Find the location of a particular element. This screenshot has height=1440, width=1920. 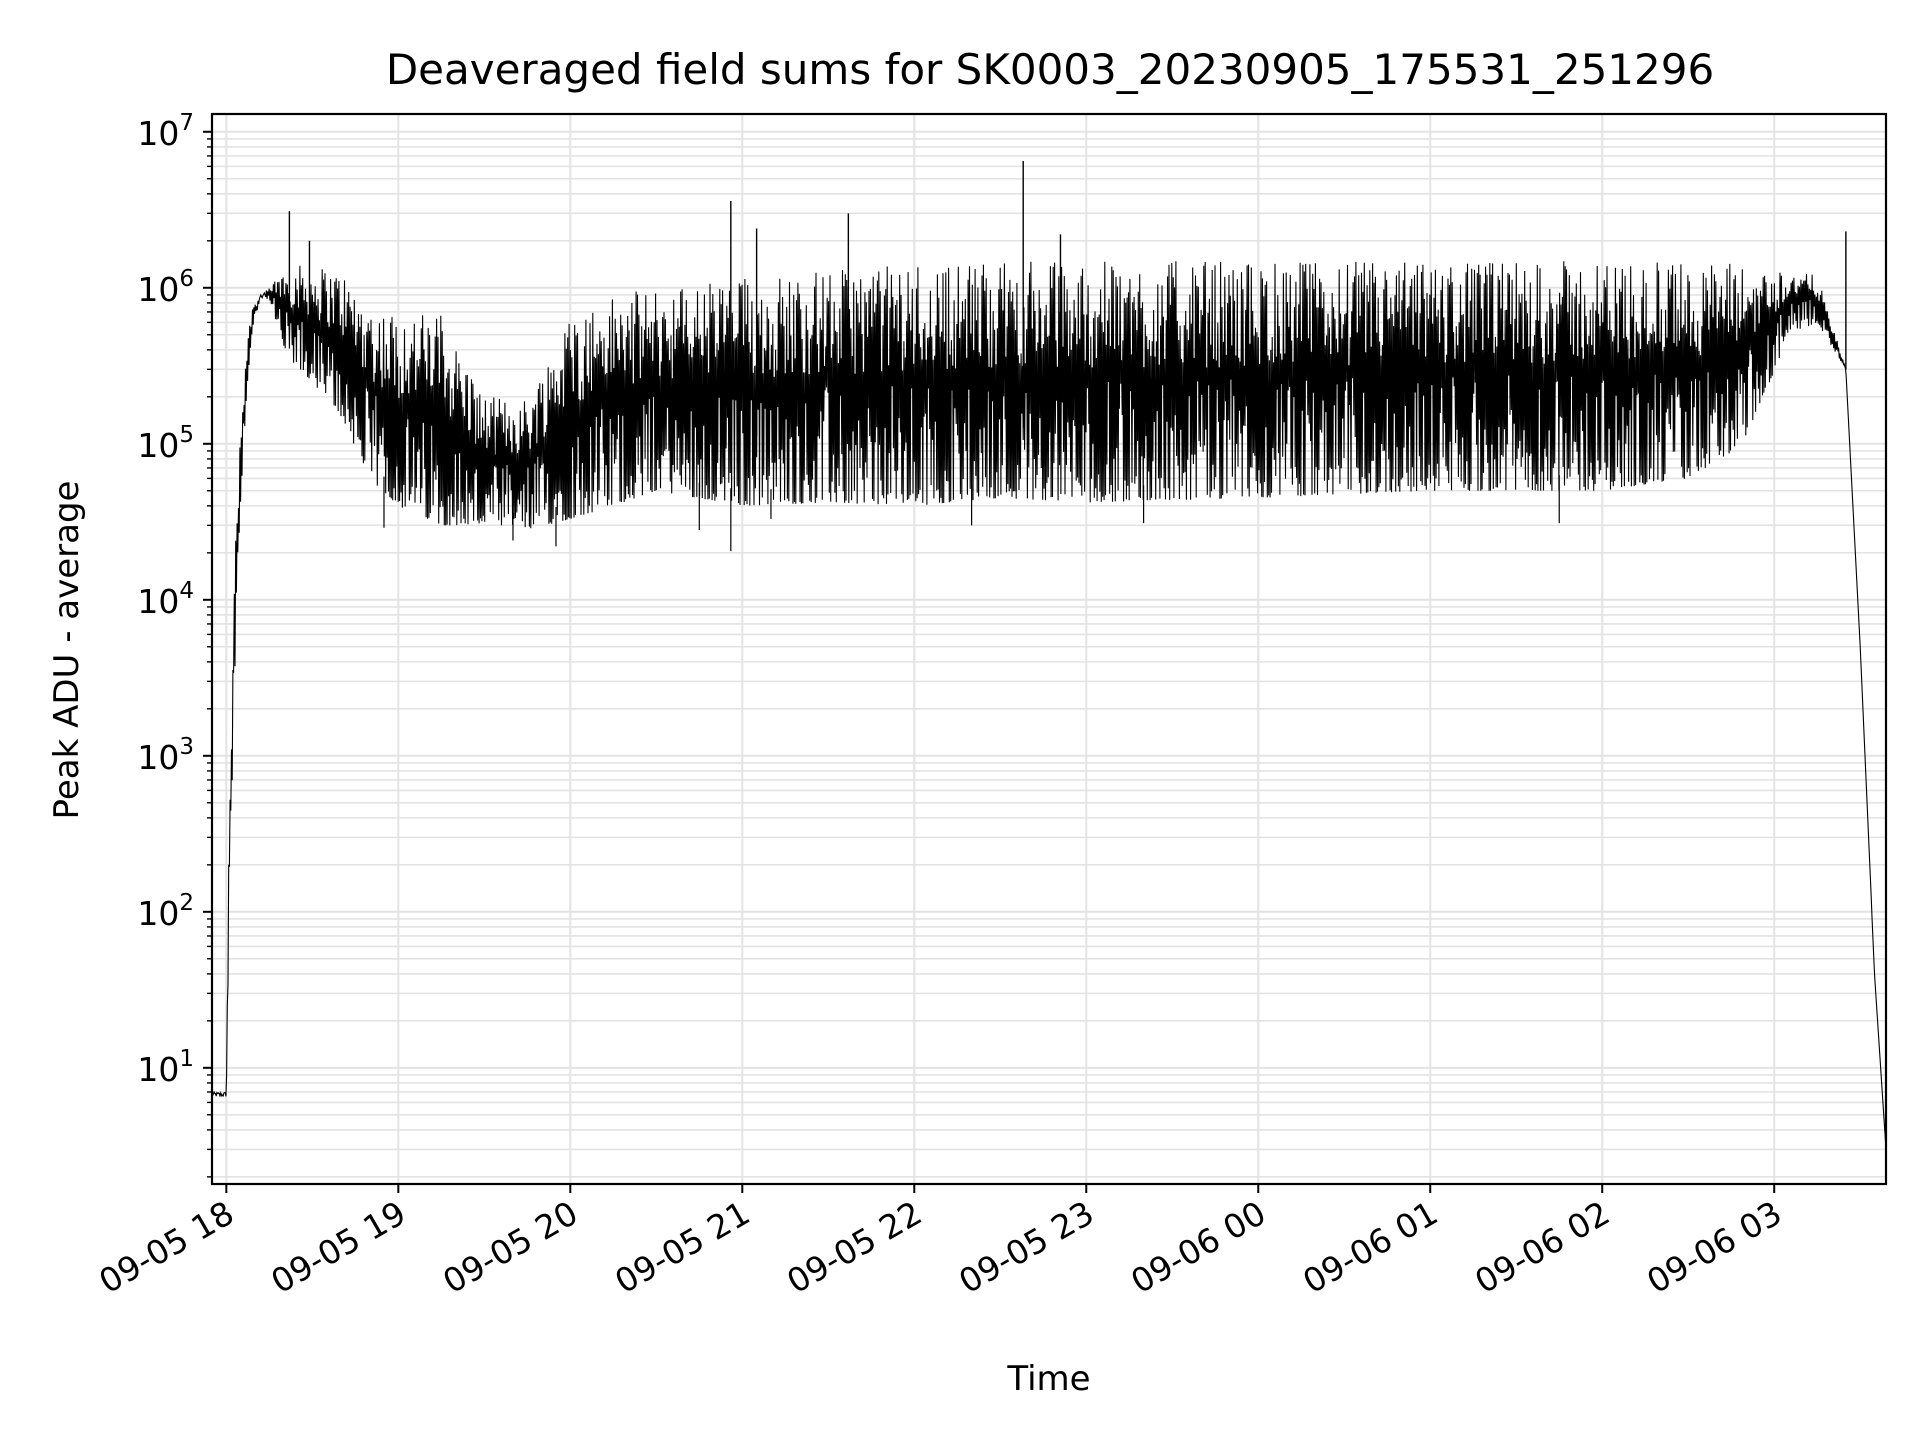

y-tick-label: 104 is located at coordinates (165, 599).